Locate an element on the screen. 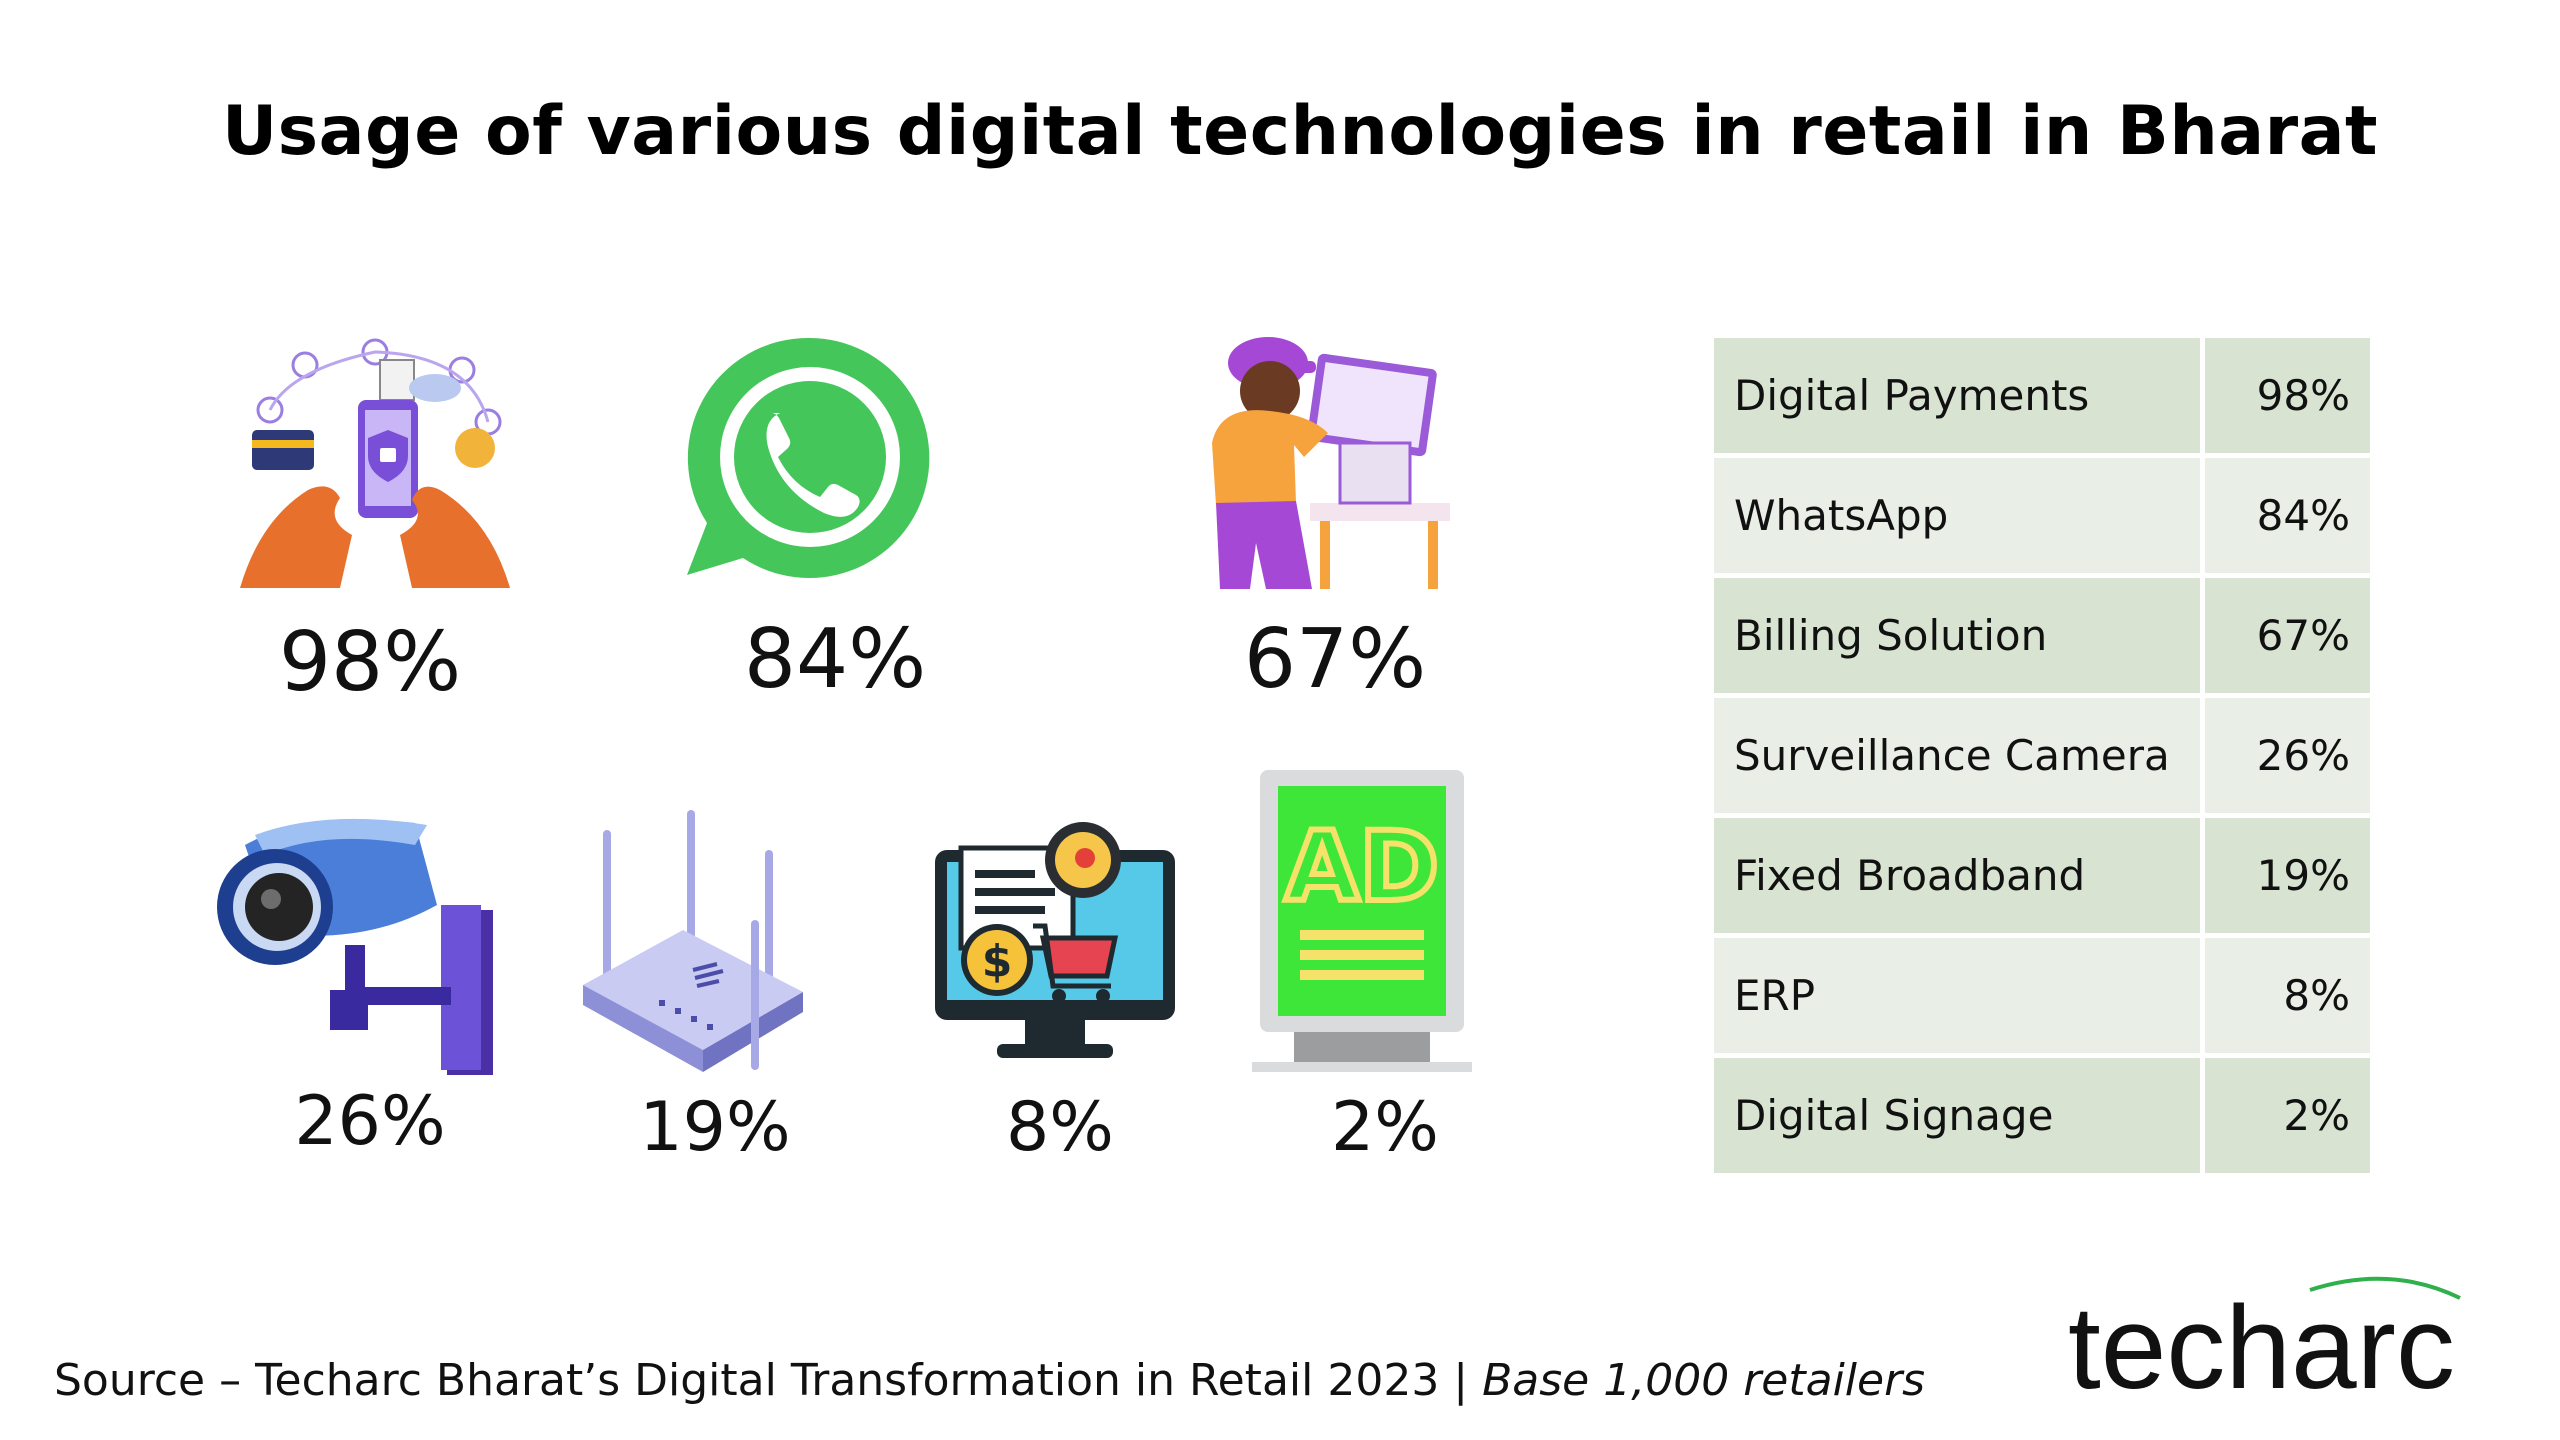 The height and width of the screenshot is (1440, 2560). tile-value-billing-solution: 67% is located at coordinates (1335, 659).